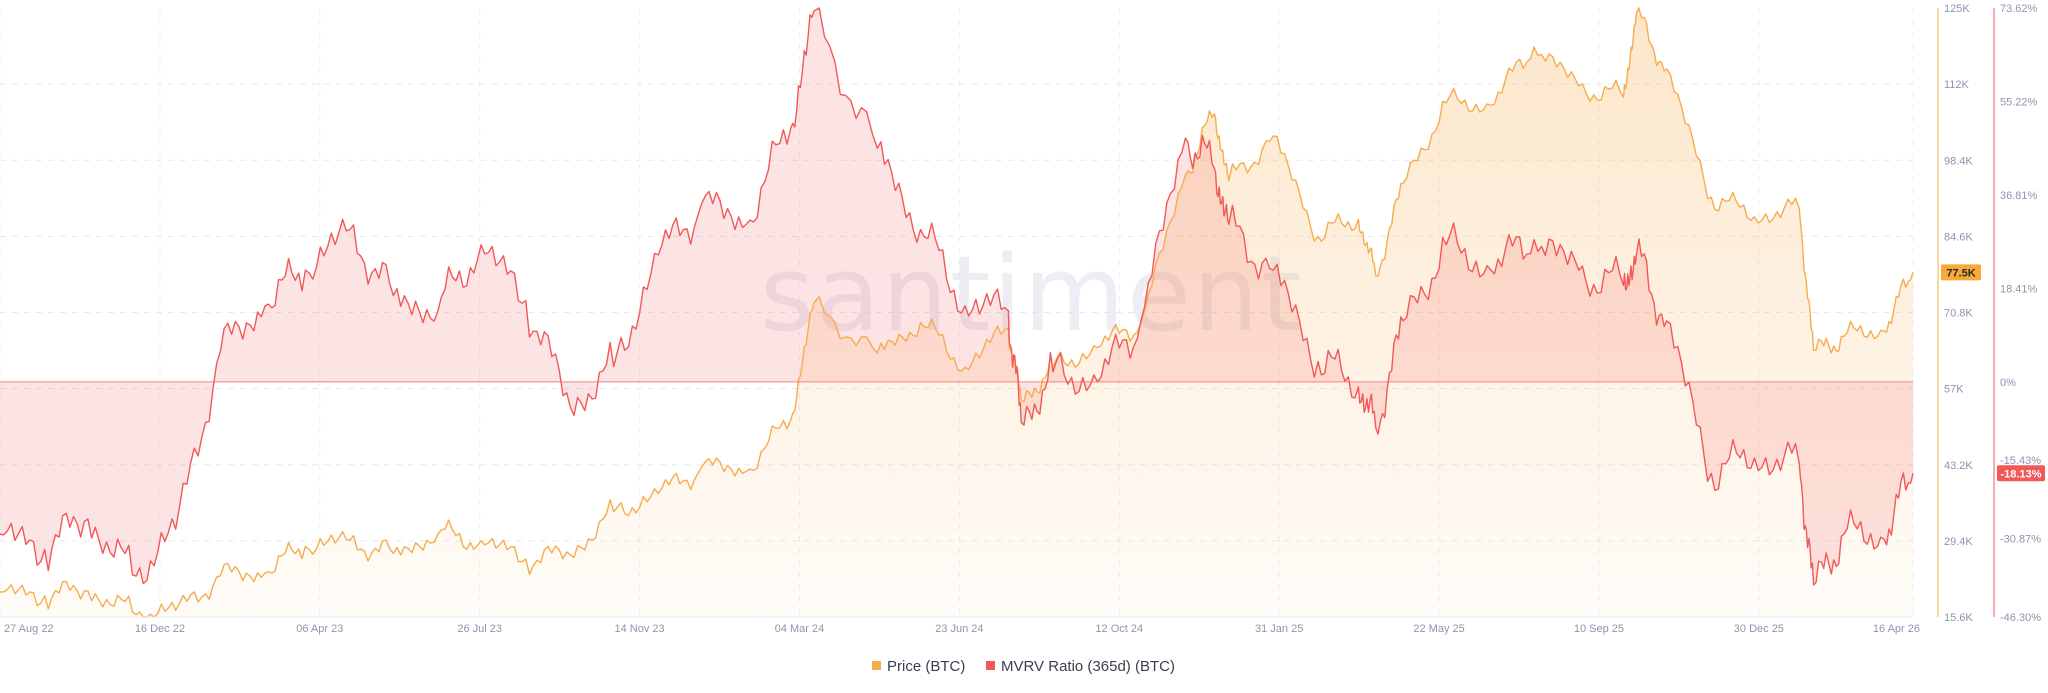  What do you see at coordinates (1088, 666) in the screenshot?
I see `legend-item-mvrv-label: MVRV Ratio (365d) (BTC)` at bounding box center [1088, 666].